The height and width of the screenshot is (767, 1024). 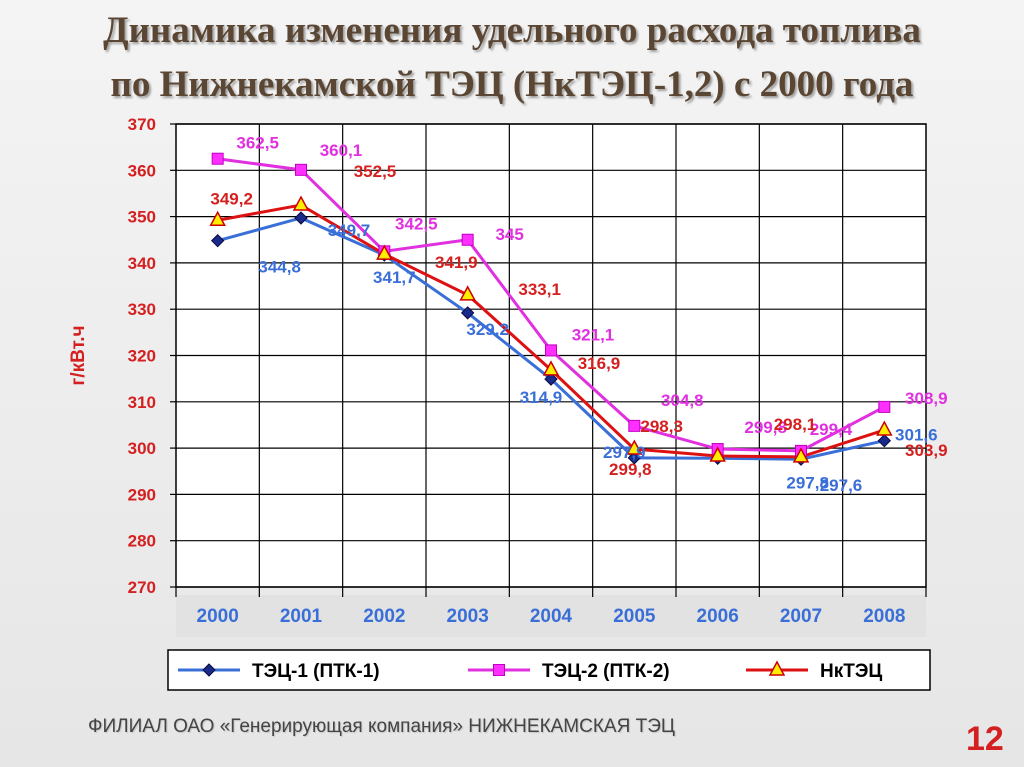 I want to click on series-ptk1-data-label: 329,2, so click(x=487, y=329).